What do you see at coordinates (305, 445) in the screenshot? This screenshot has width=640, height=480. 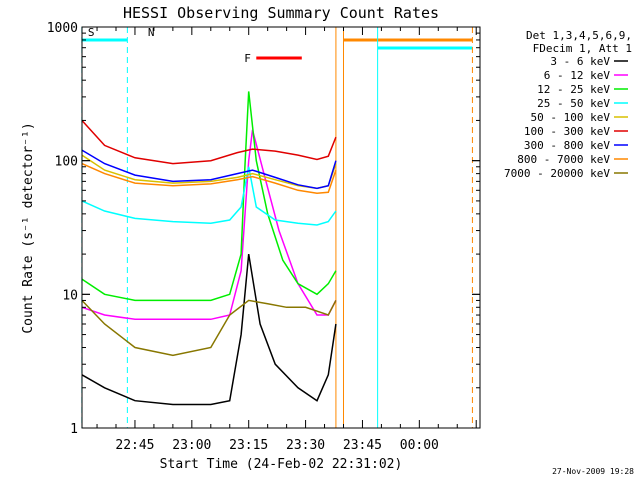 I see `x-tick-label: 23:30` at bounding box center [305, 445].